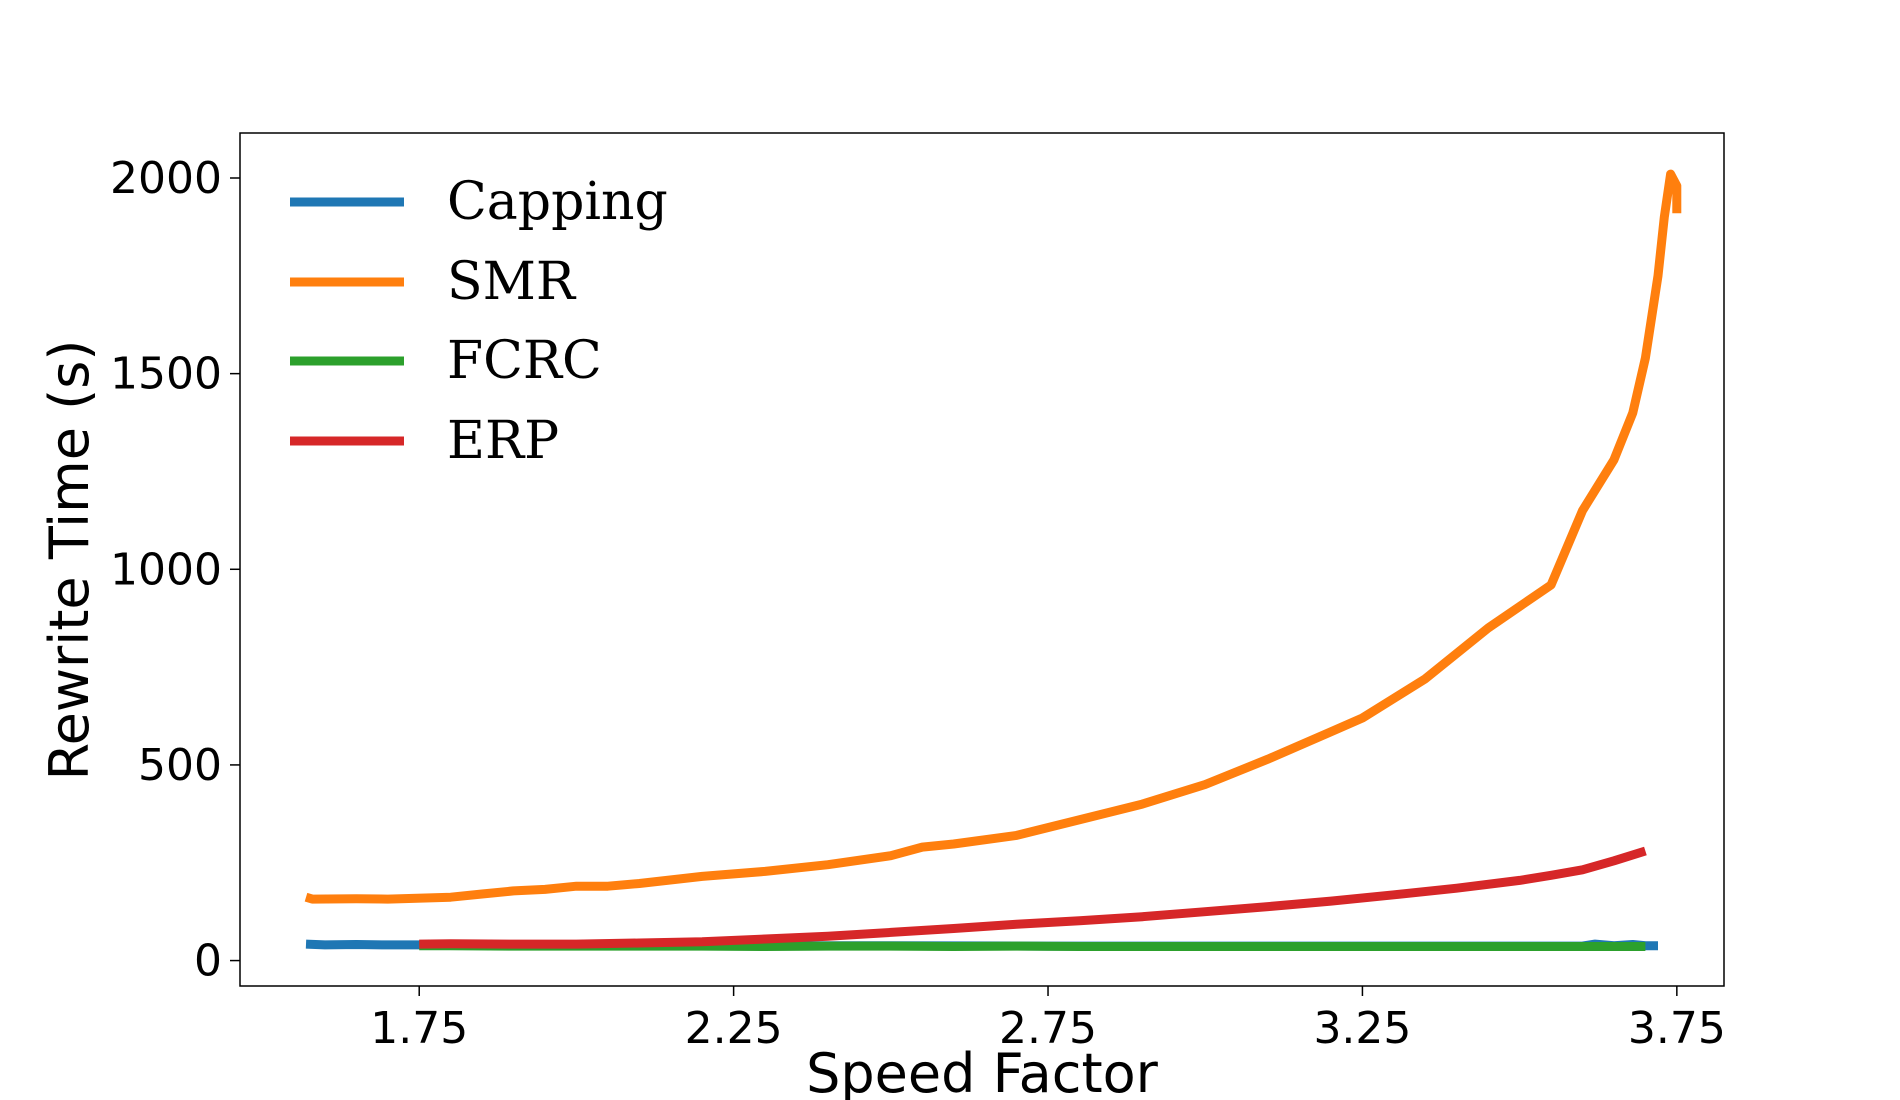 The image size is (1900, 1100). What do you see at coordinates (512, 282) in the screenshot?
I see `legend-label-smr: SMR` at bounding box center [512, 282].